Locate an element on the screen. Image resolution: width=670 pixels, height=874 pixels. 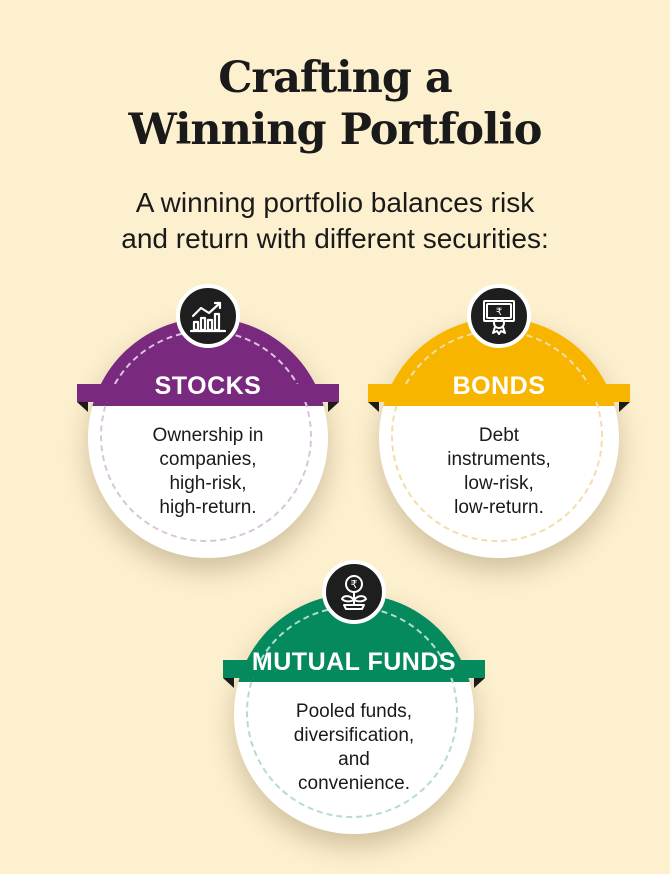
desc-line: companies, is located at coordinates (208, 459).